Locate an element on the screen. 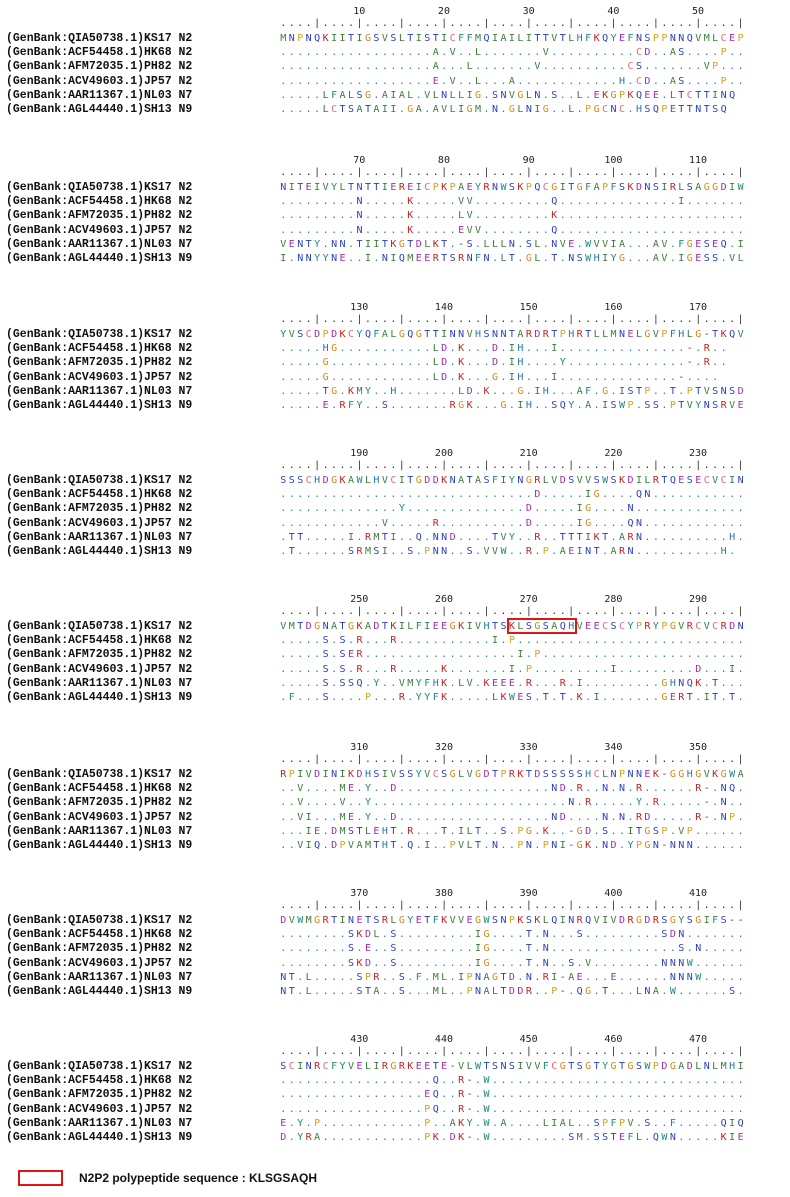  ruler-number: 80 is located at coordinates (443, 160).